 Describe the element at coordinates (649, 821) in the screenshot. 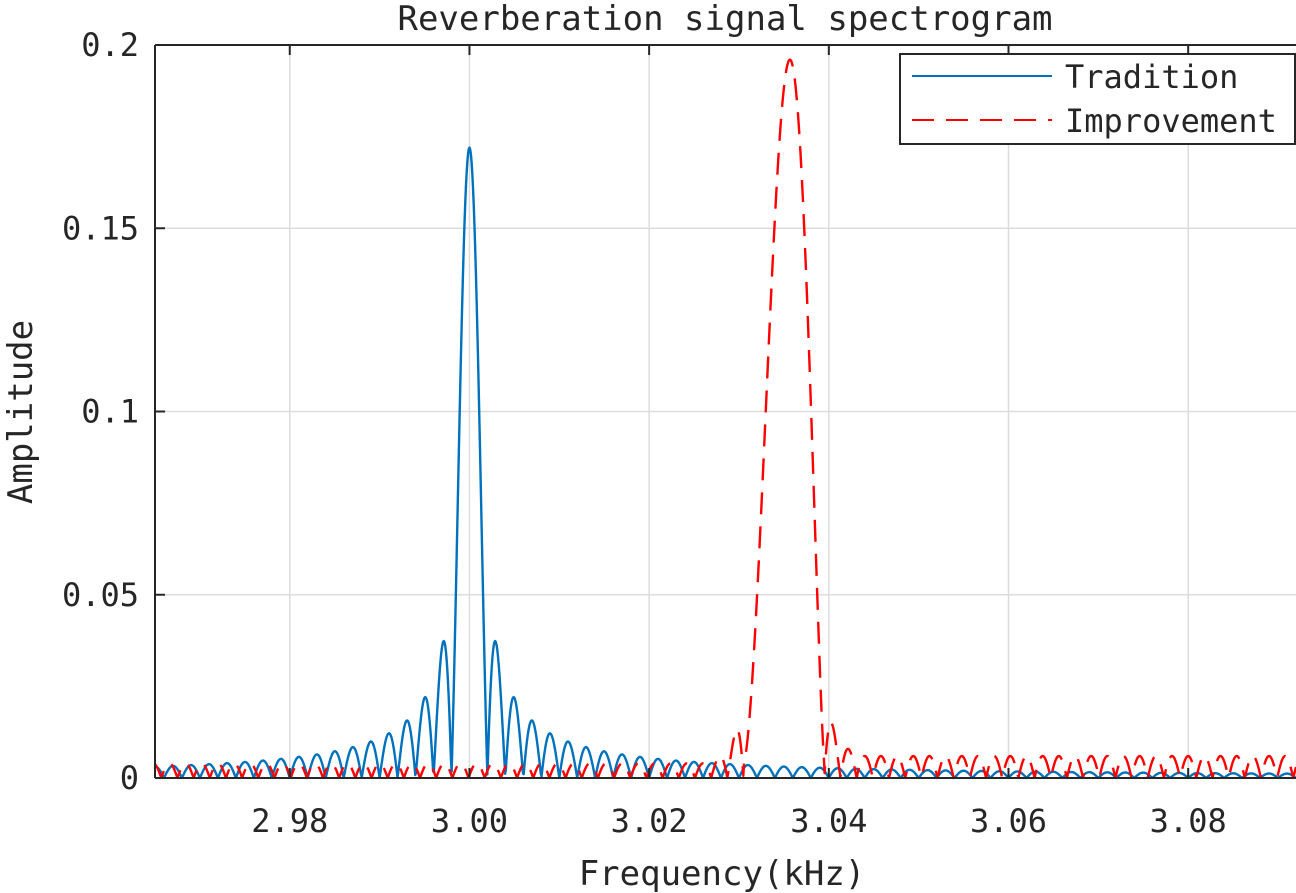

I see `x-tick-label-2: 3.02` at that location.